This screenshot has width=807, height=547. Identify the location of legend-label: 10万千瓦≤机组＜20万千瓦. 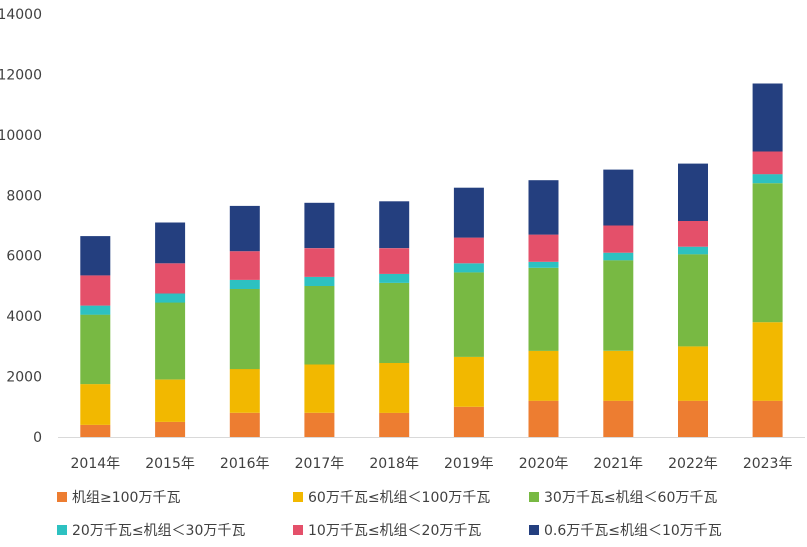
(394, 531).